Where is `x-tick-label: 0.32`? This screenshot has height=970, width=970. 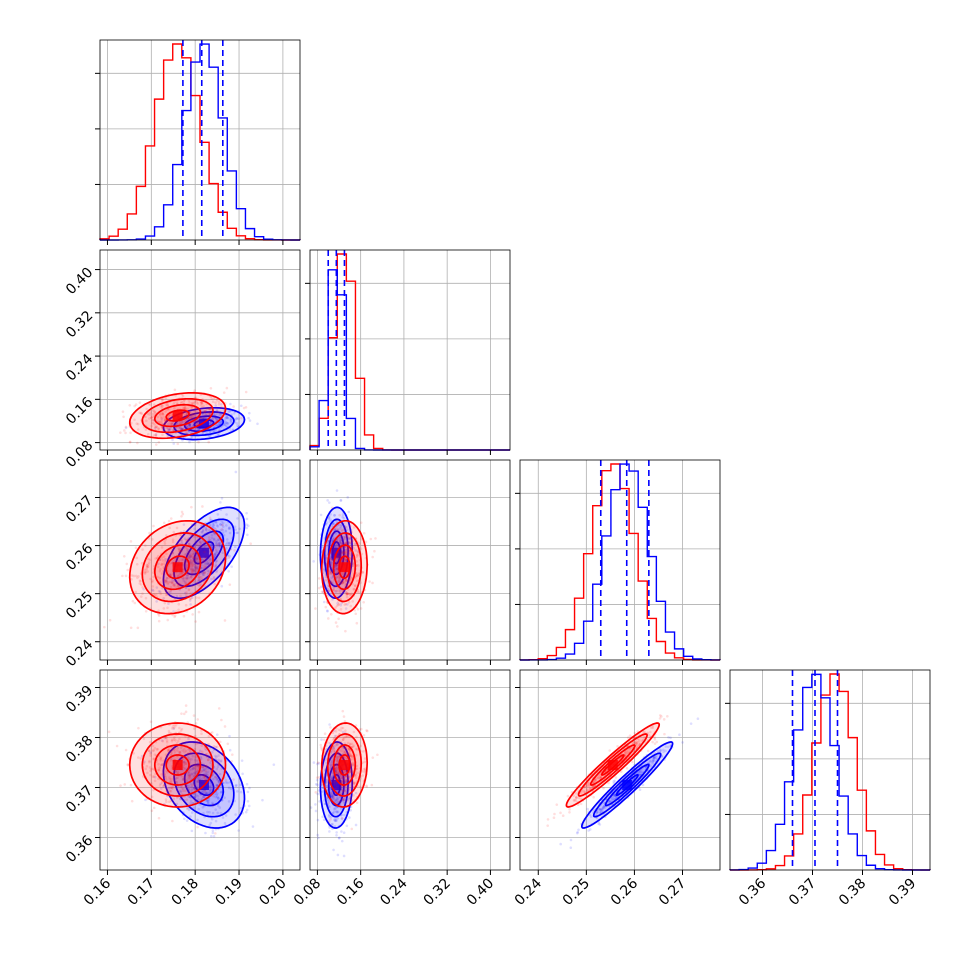 x-tick-label: 0.32 is located at coordinates (437, 892).